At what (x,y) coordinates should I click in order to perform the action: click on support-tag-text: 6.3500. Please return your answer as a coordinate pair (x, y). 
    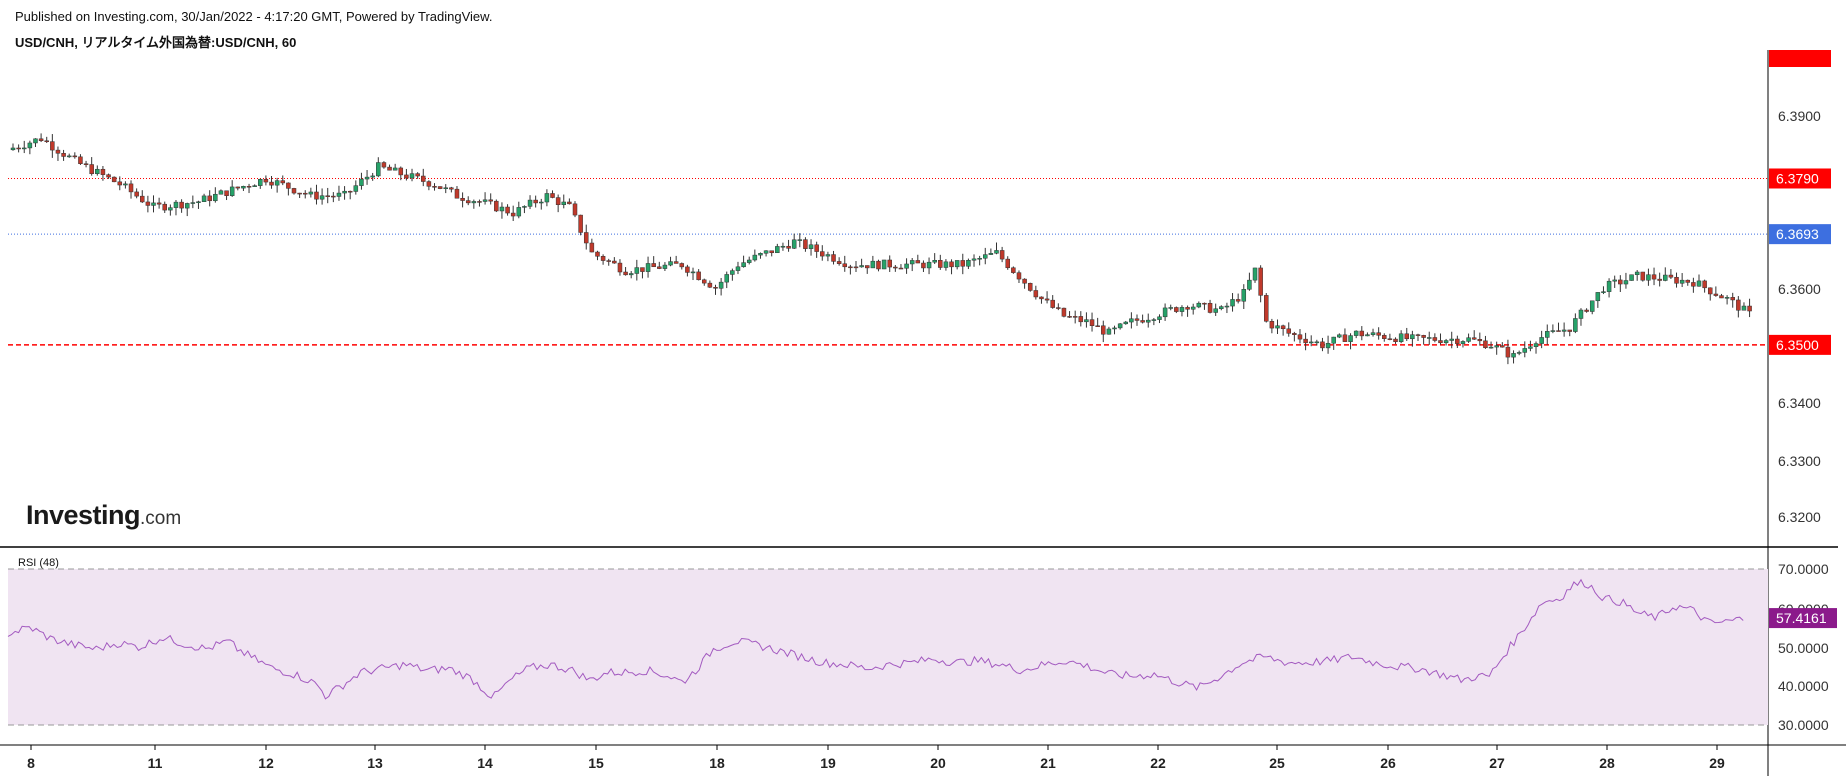
    Looking at the image, I should click on (1797, 345).